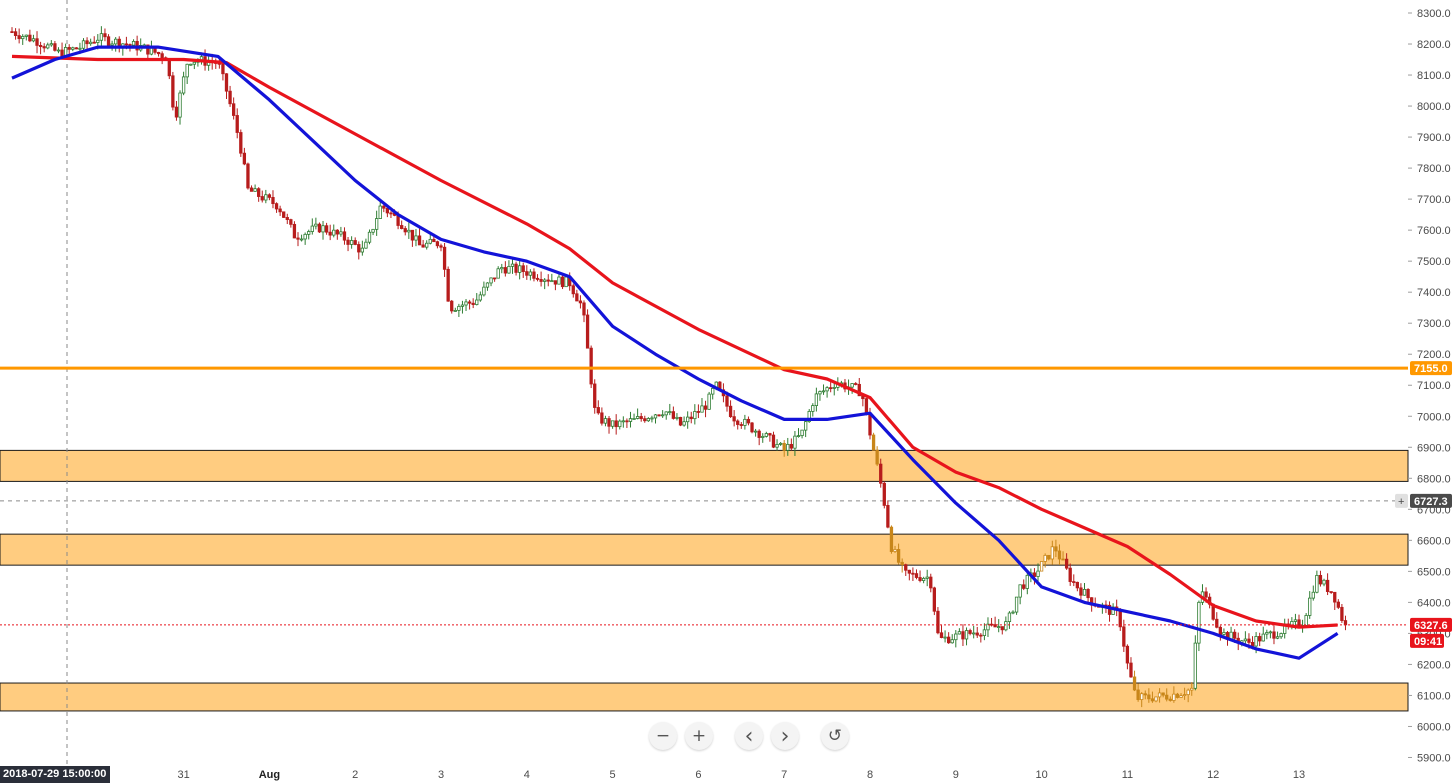  What do you see at coordinates (835, 736) in the screenshot?
I see `reset-chart-button: ↺` at bounding box center [835, 736].